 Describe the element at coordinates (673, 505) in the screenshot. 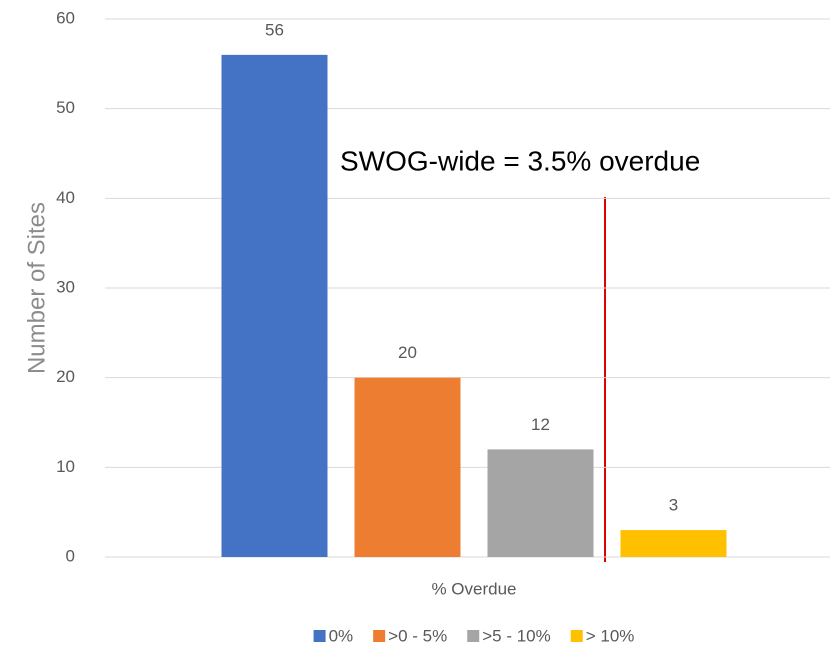

I see `data-label: 3` at that location.